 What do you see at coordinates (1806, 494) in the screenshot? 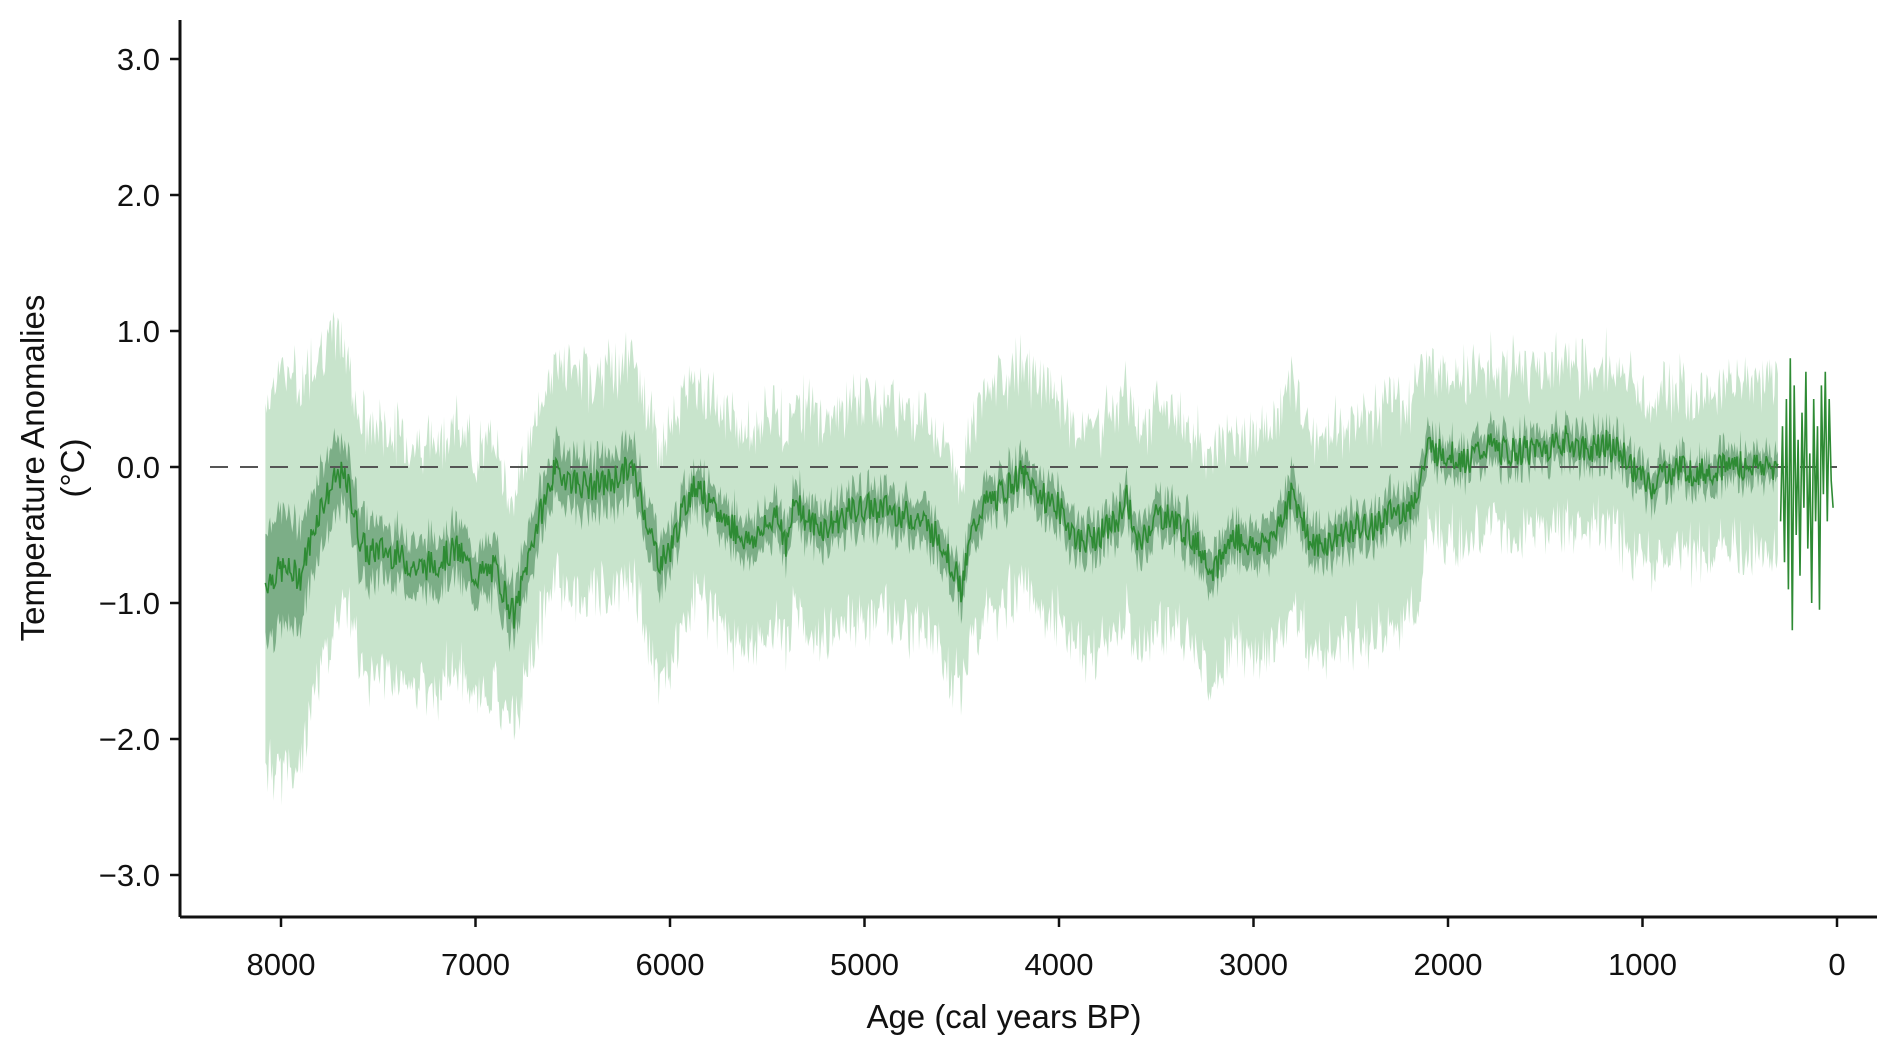
I see `recent-temperature-line` at bounding box center [1806, 494].